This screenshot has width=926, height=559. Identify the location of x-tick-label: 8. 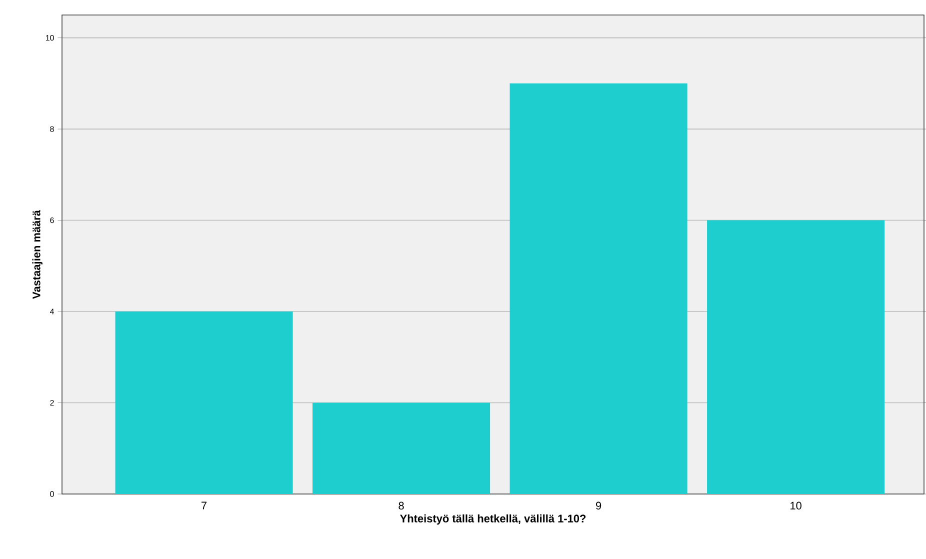
(401, 506).